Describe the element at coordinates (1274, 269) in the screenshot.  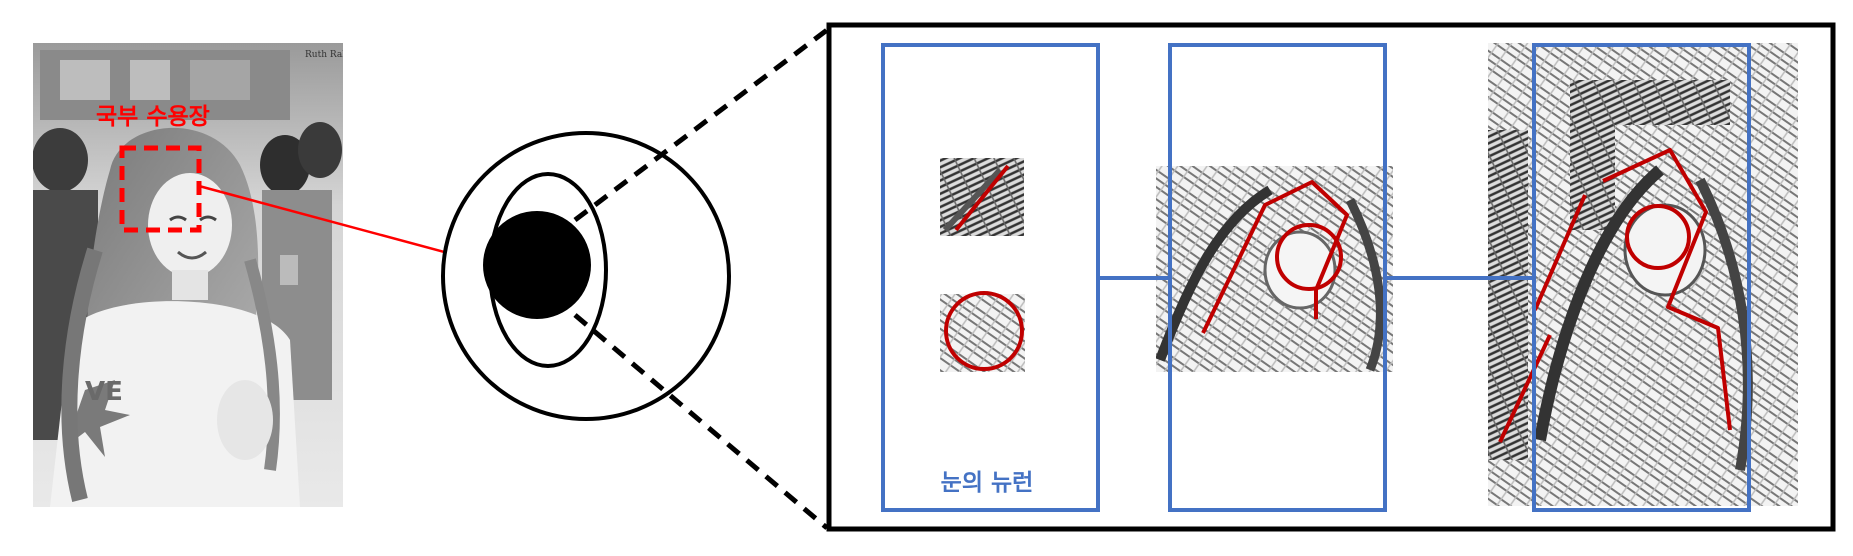
I see `face-parts-image` at that location.